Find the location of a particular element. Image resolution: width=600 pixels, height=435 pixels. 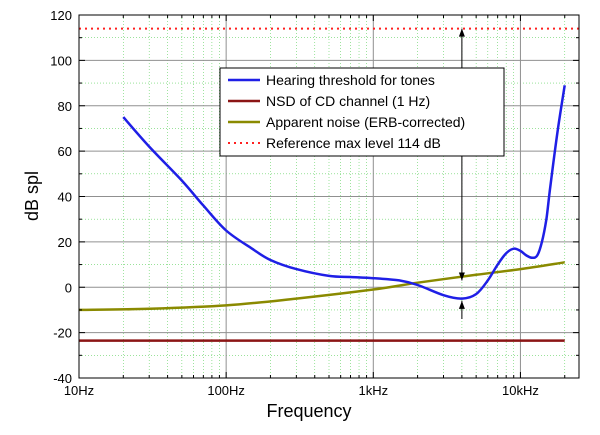

legend-label-1: NSD of CD channel (1 Hz) is located at coordinates (348, 101).